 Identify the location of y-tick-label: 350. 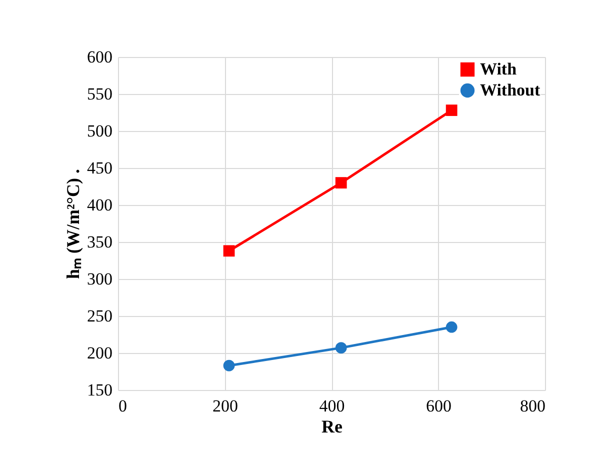
(99, 242).